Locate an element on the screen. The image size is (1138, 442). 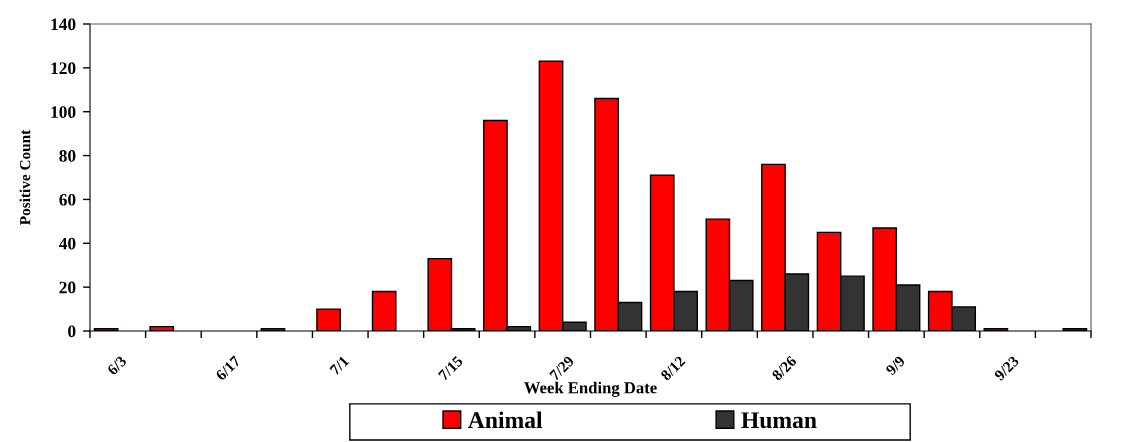
x-tick-label: 8/12 is located at coordinates (673, 368).